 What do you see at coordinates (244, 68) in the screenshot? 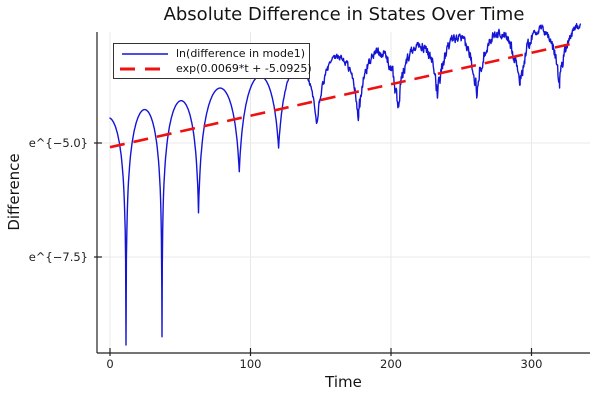
I see `legend-label-exp-fit: exp(0.0069*t + -5.0925)` at bounding box center [244, 68].